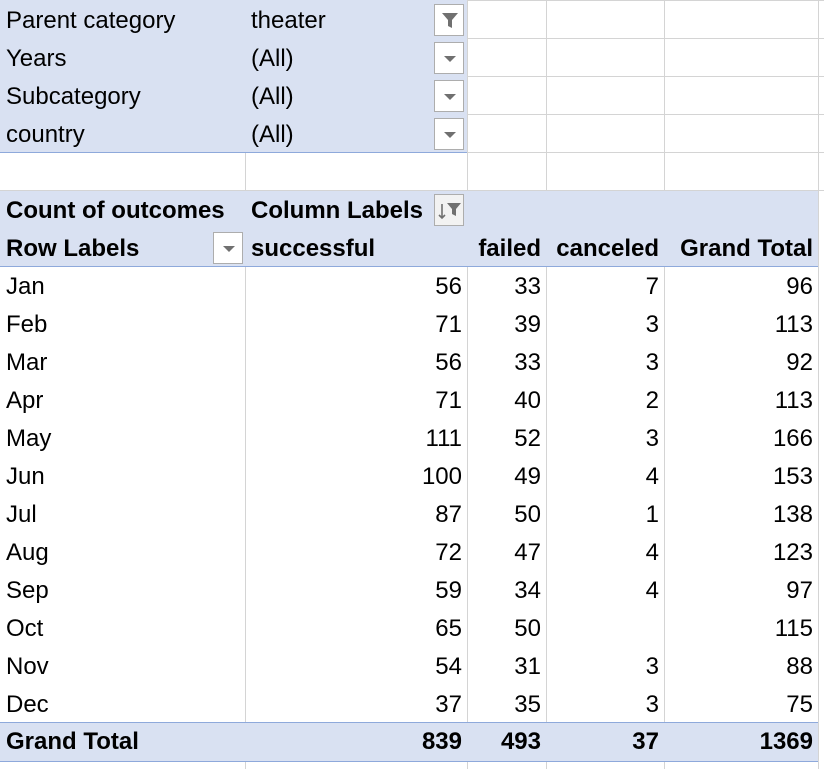  I want to click on cell-failed: 40, so click(527, 400).